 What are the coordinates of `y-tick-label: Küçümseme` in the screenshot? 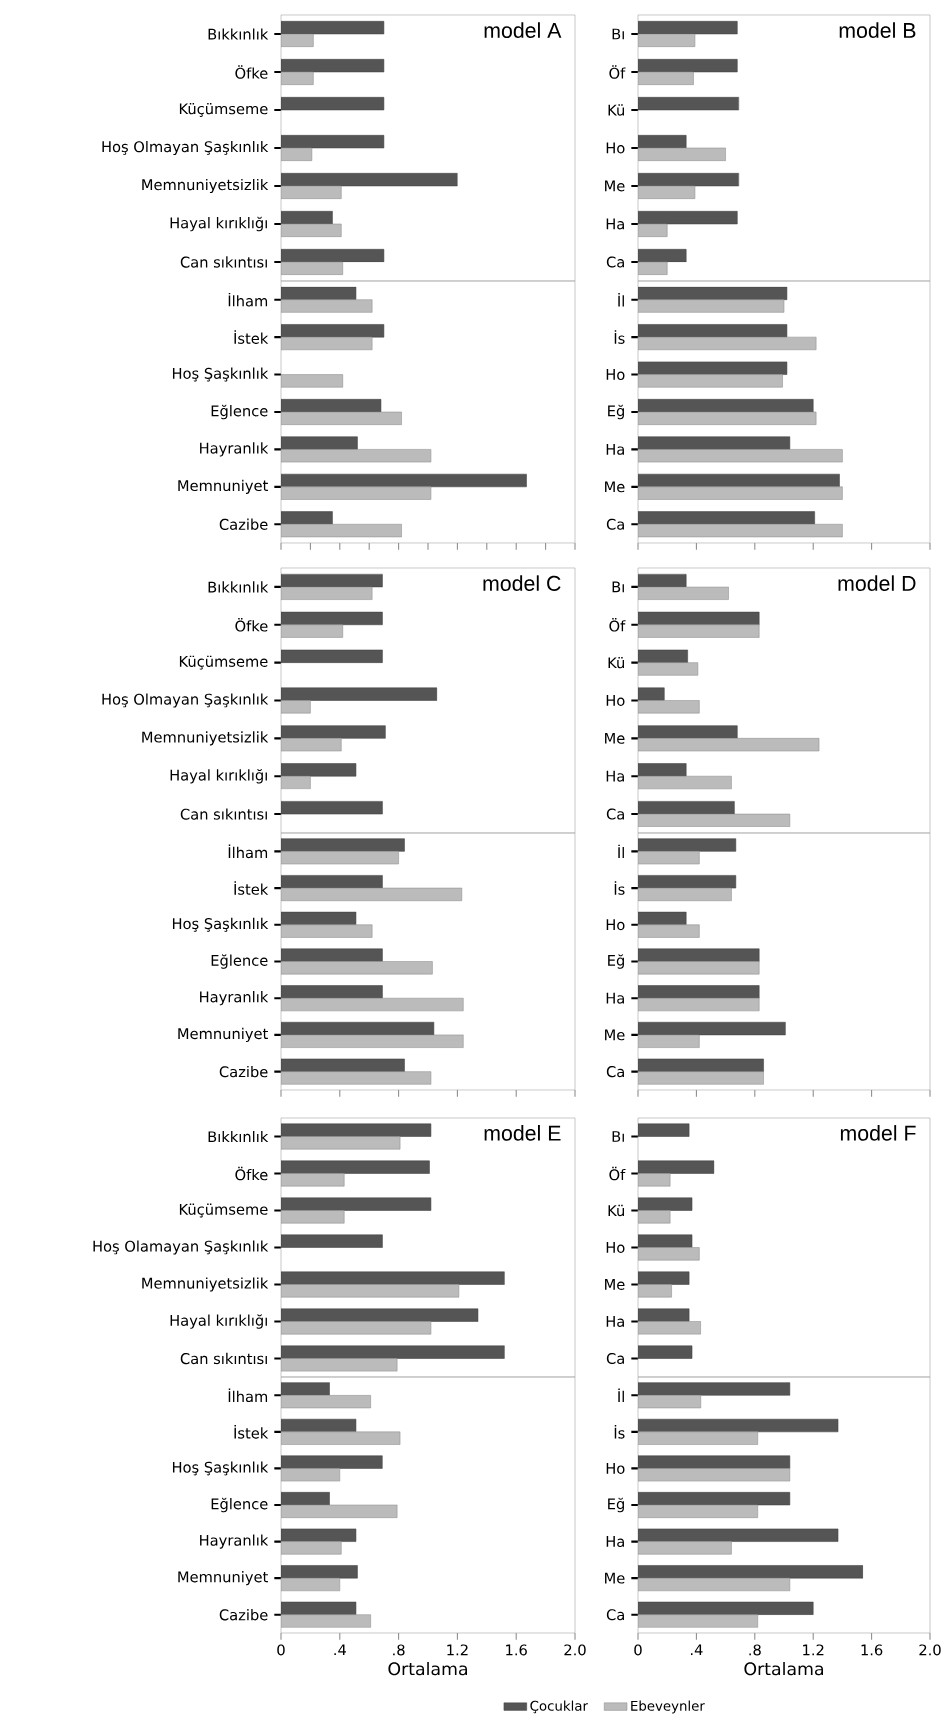 It's located at (223, 662).